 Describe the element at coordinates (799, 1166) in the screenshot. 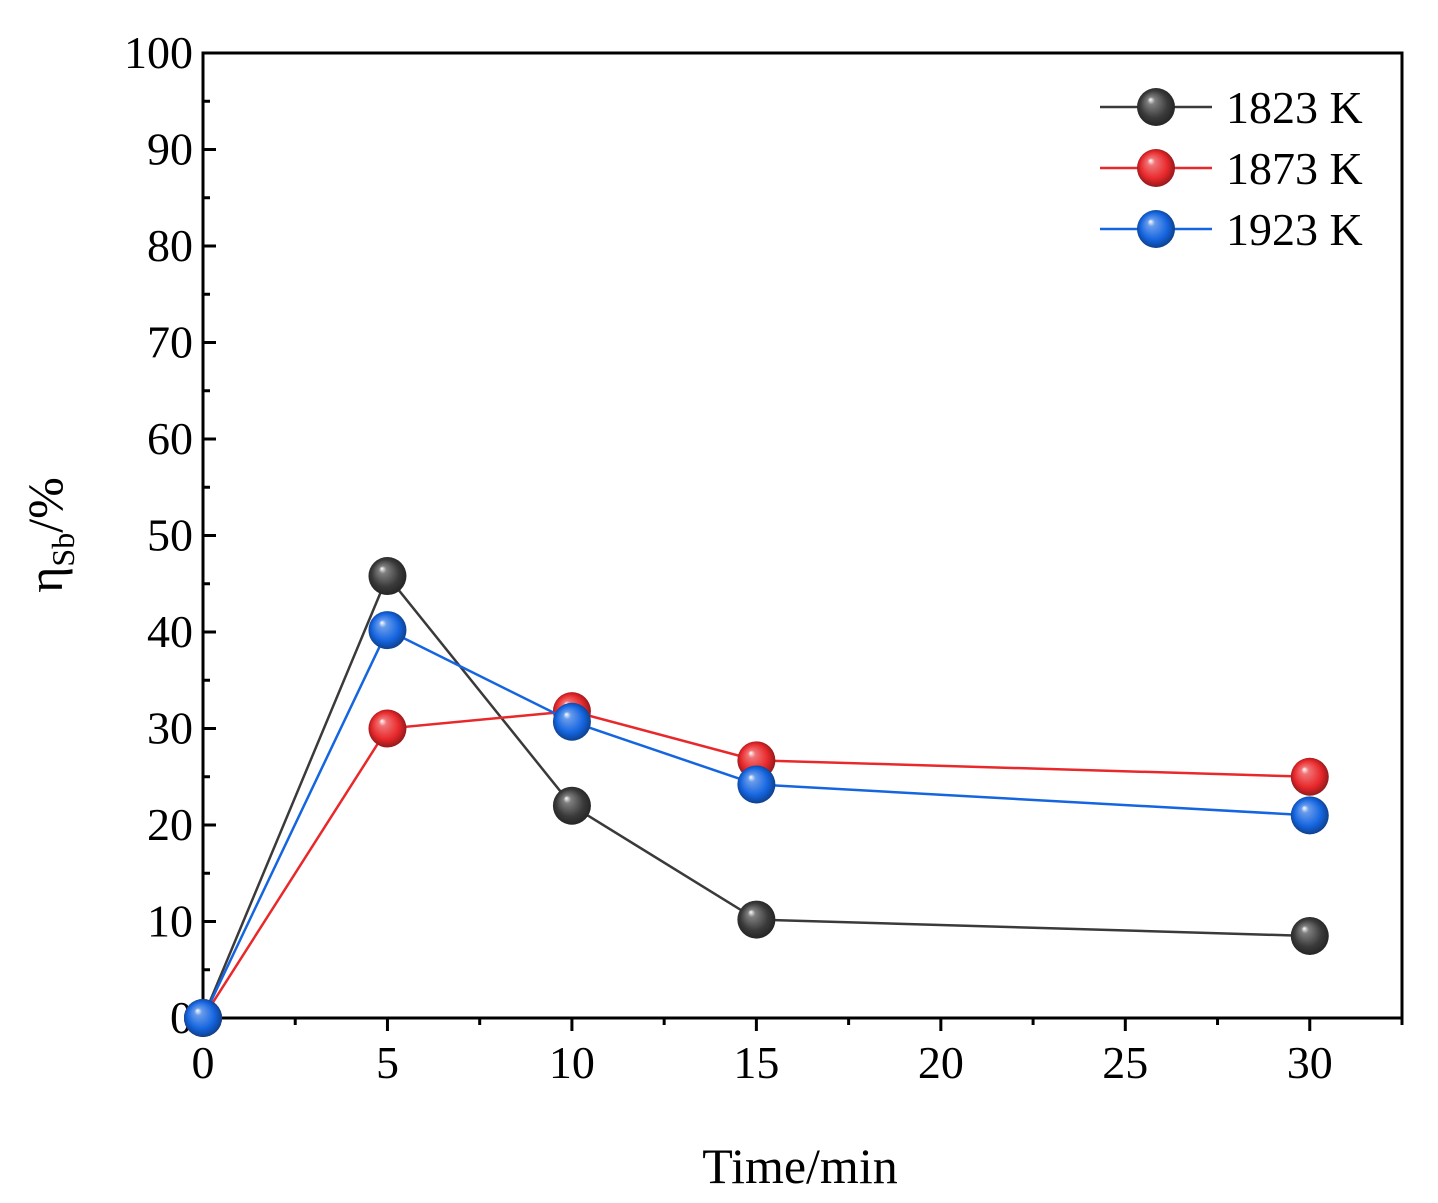

I see `x-axis-title: Time/min` at that location.